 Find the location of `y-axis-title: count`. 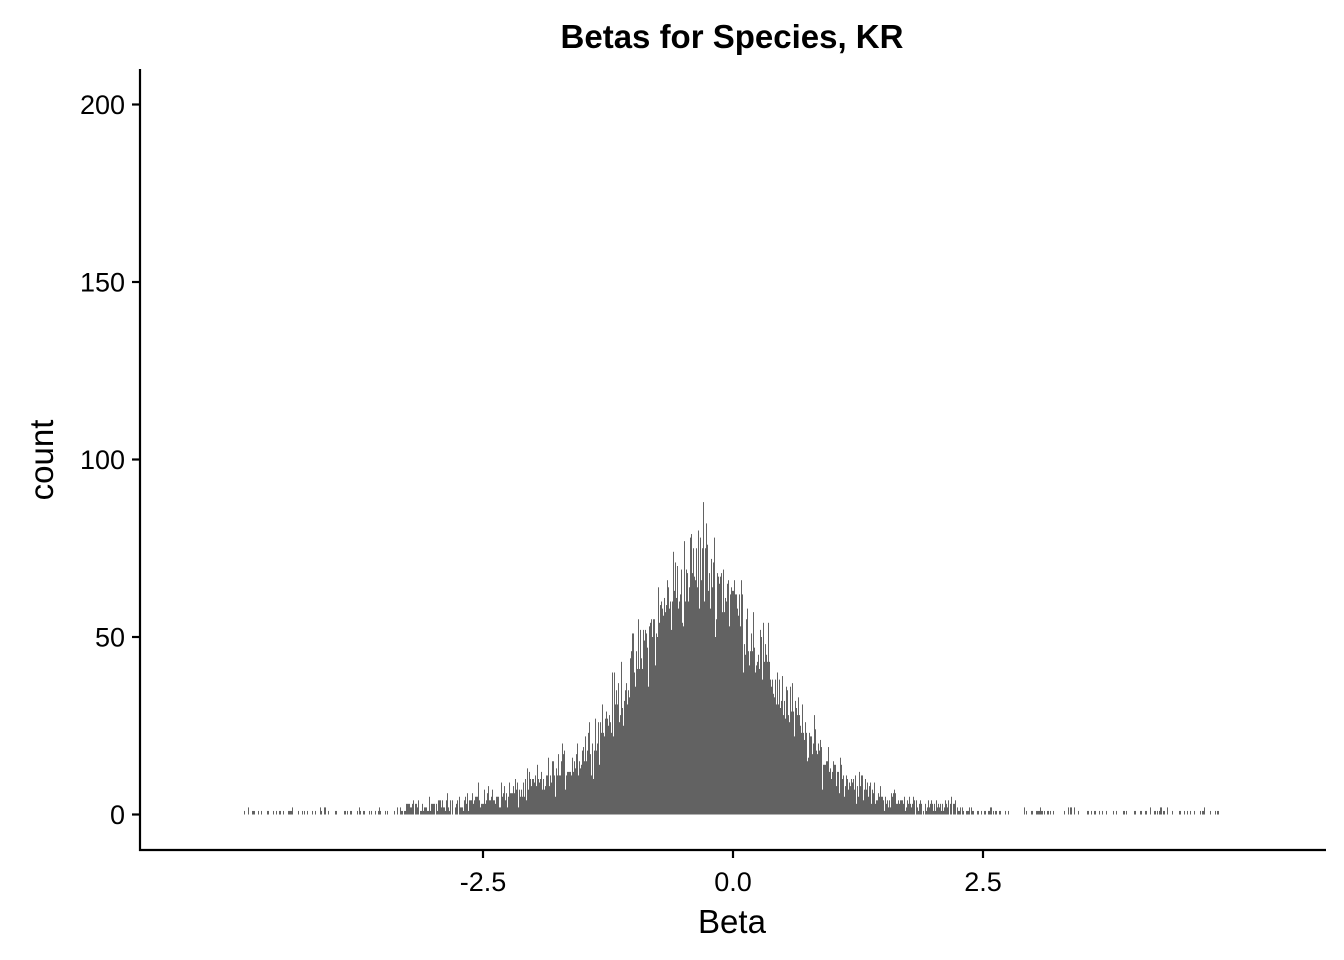

y-axis-title: count is located at coordinates (41, 460).